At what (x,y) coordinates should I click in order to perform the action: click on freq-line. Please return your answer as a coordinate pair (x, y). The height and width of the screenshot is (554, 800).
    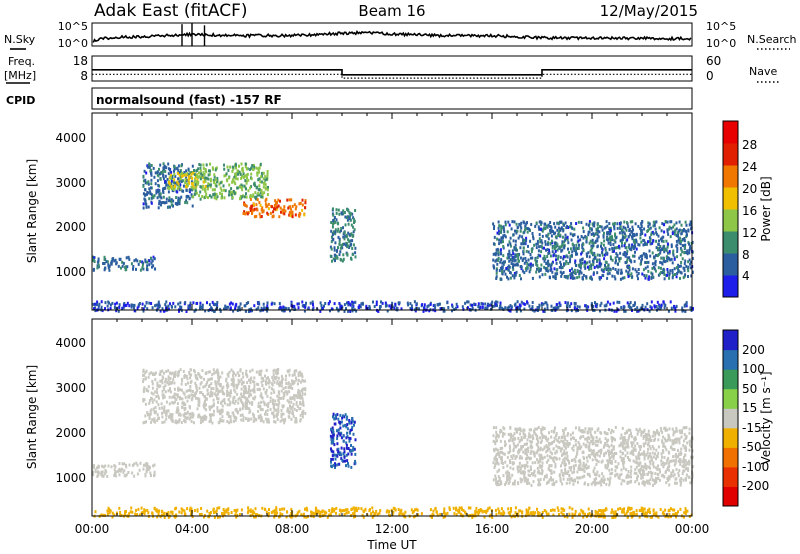
    Looking at the image, I should click on (392, 72).